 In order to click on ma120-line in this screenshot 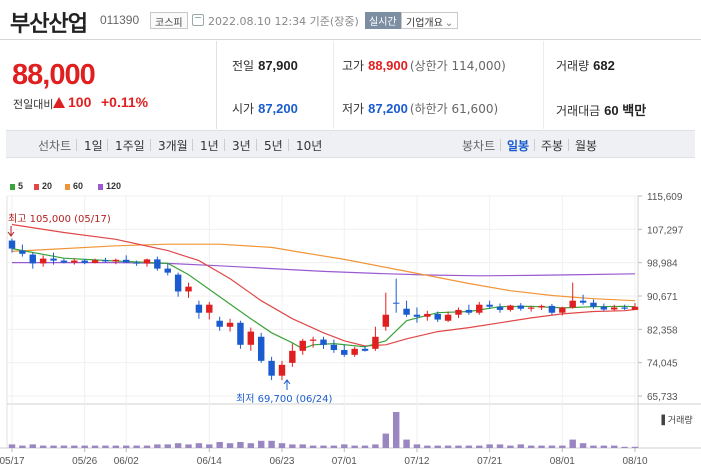, I will do `click(324, 269)`.